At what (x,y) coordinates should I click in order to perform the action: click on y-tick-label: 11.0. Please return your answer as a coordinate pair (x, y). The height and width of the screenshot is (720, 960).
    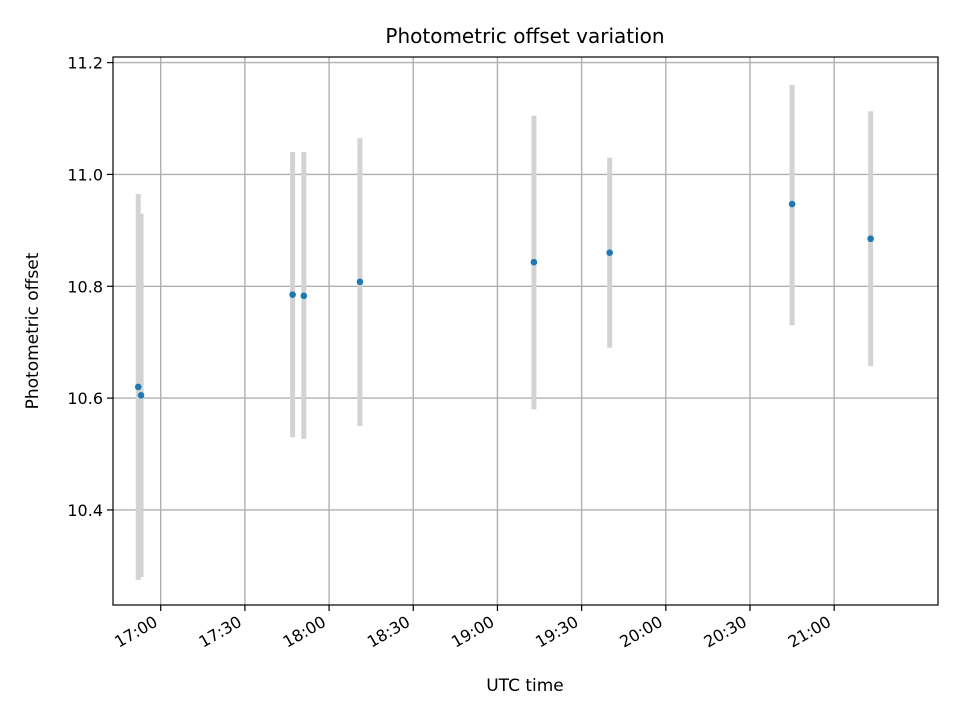
    Looking at the image, I should click on (85, 174).